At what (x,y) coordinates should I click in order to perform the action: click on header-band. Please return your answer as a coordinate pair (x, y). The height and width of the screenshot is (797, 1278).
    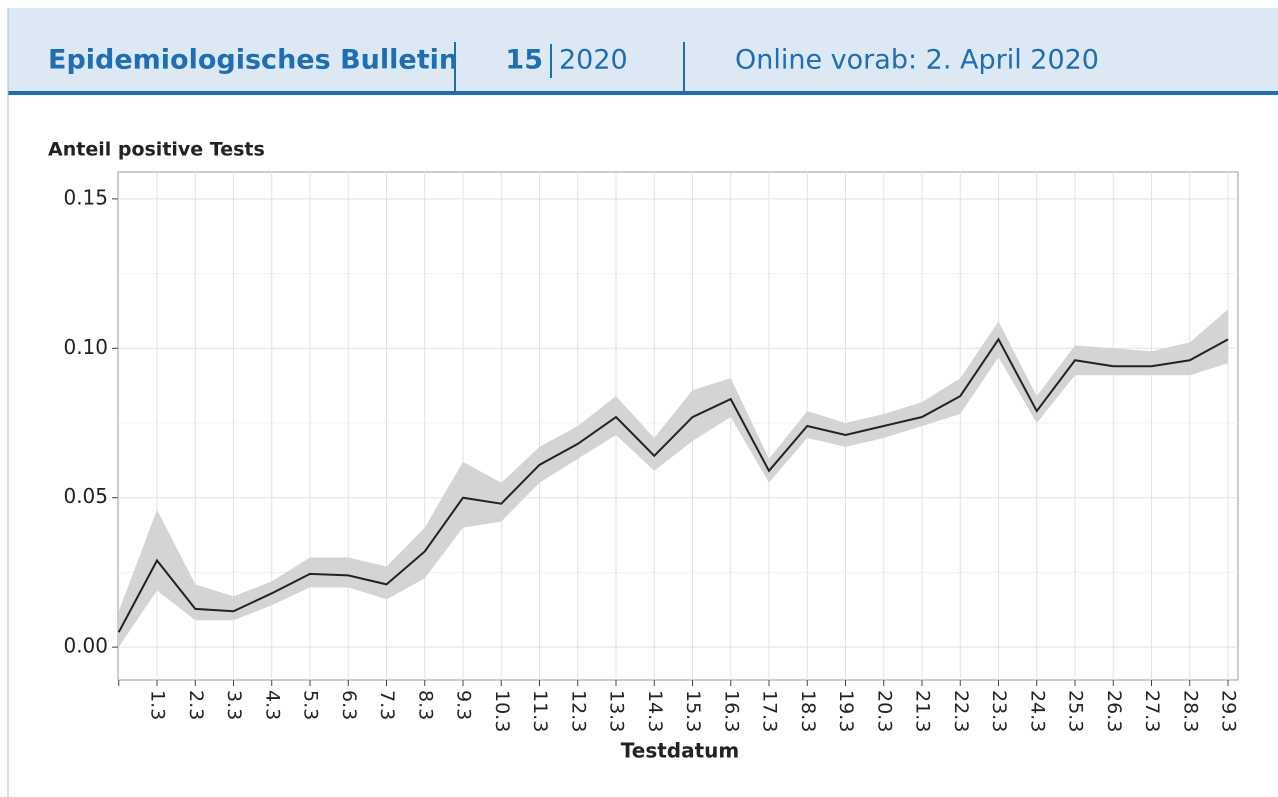
    Looking at the image, I should click on (643, 50).